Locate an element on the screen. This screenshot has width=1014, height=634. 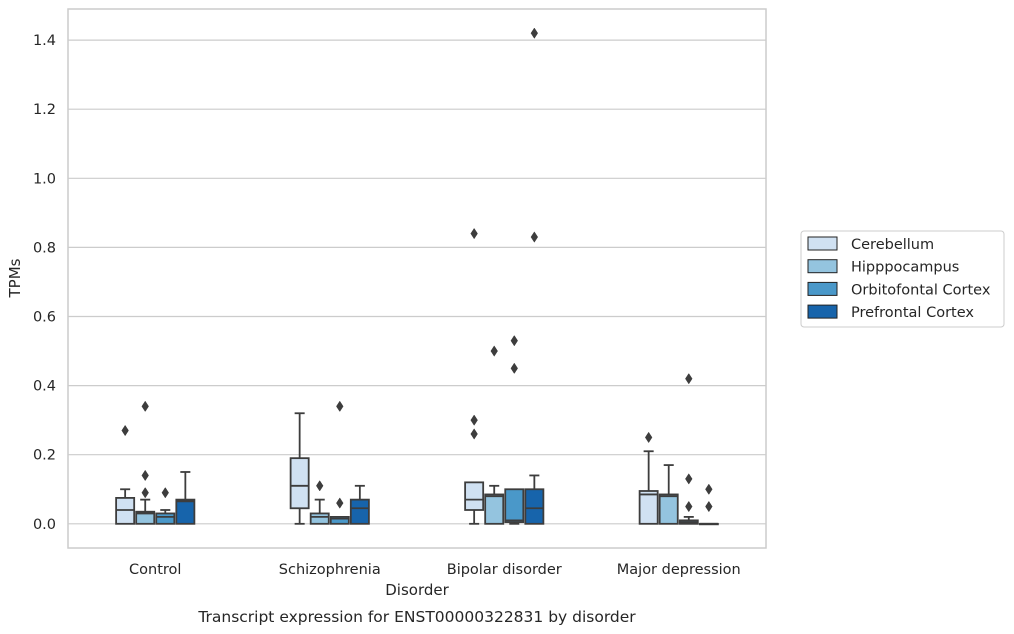
y-tick-label: 0.0 is located at coordinates (44, 525).